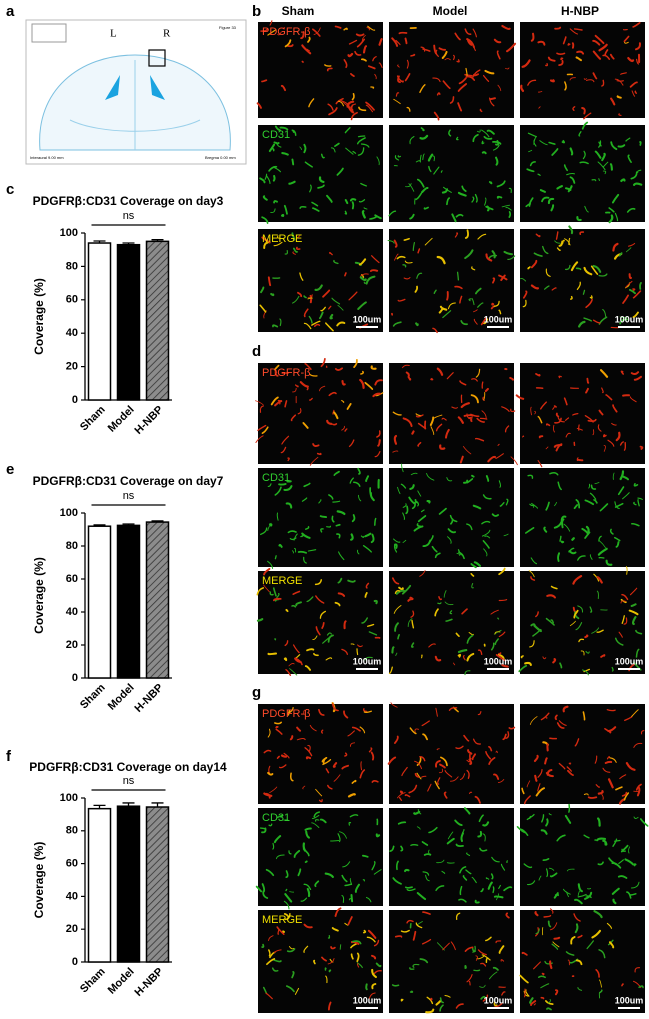 Image resolution: width=649 pixels, height=1019 pixels. I want to click on bar, so click(157, 884).